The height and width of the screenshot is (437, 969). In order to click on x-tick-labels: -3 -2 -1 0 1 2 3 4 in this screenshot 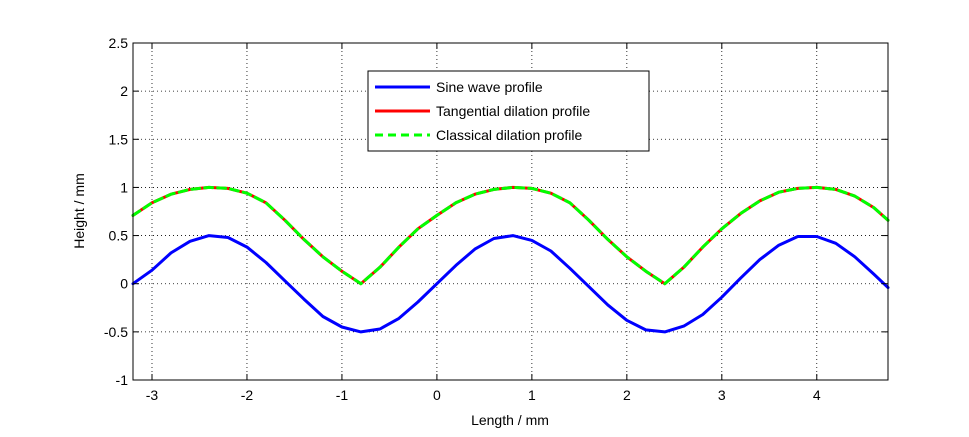, I will do `click(483, 395)`.